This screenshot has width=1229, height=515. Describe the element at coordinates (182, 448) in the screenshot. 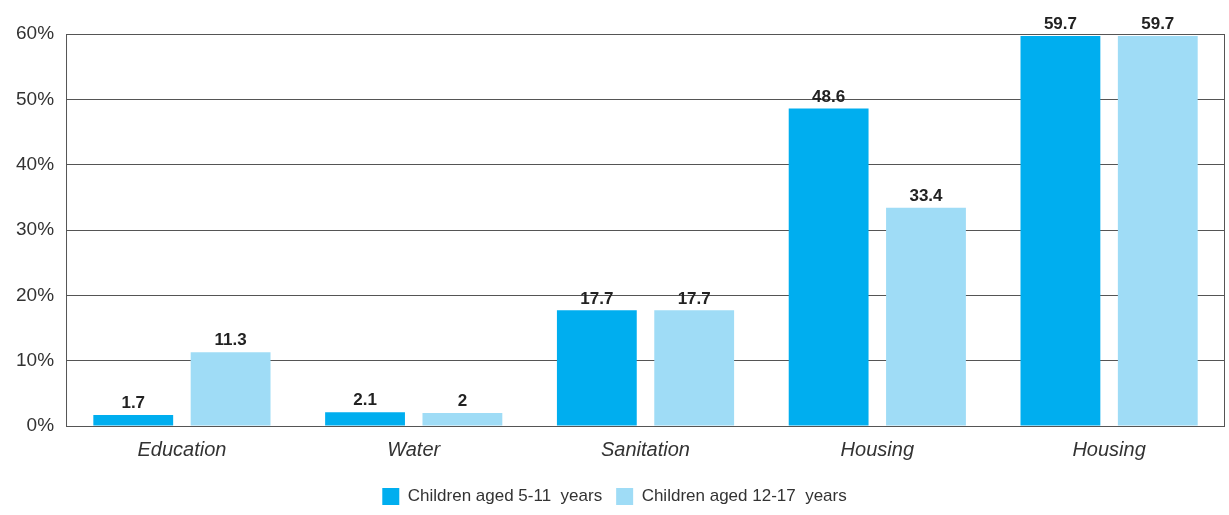

I see `x-tick-label: Education` at that location.